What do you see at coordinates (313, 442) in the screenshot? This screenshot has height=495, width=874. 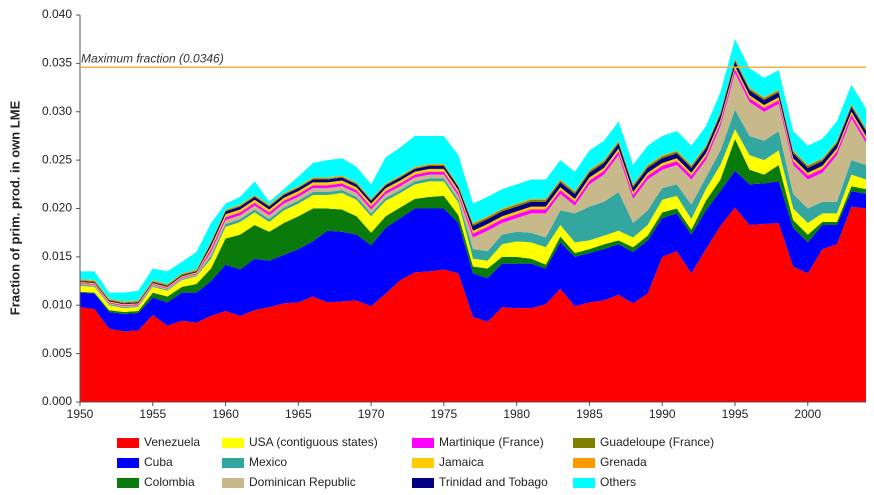 I see `legend-label: USA (contiguous states)` at bounding box center [313, 442].